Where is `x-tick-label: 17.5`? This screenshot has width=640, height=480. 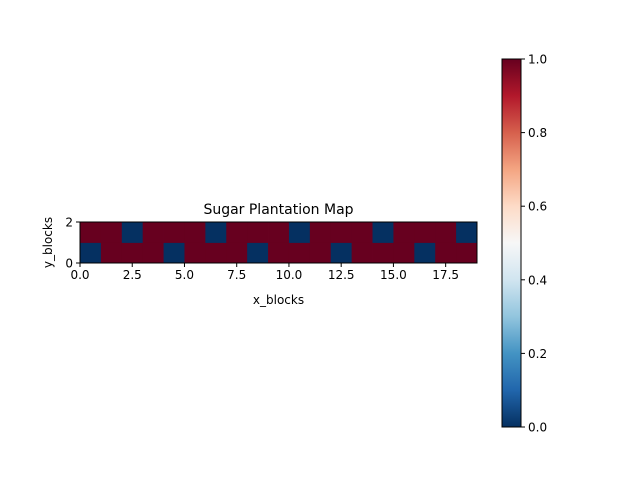 x-tick-label: 17.5 is located at coordinates (445, 275).